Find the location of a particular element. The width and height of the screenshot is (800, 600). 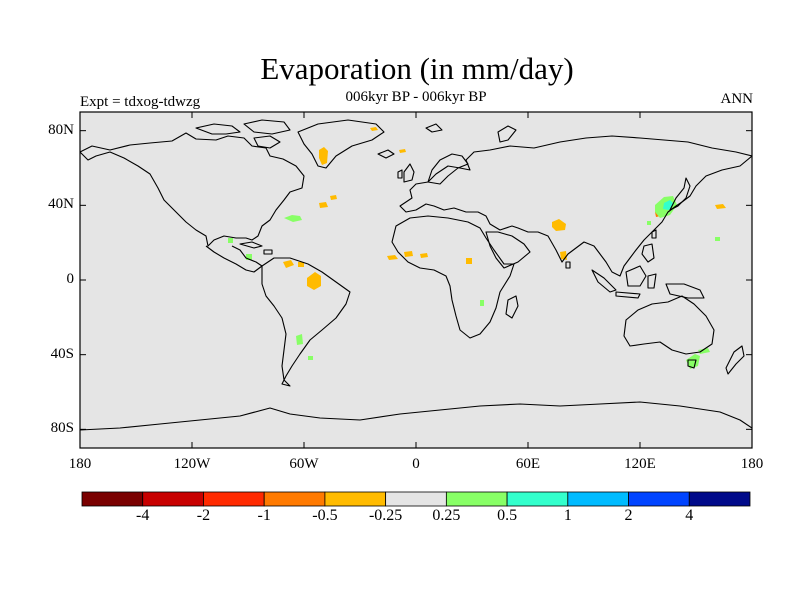

coast-hispaniola is located at coordinates (268, 252).